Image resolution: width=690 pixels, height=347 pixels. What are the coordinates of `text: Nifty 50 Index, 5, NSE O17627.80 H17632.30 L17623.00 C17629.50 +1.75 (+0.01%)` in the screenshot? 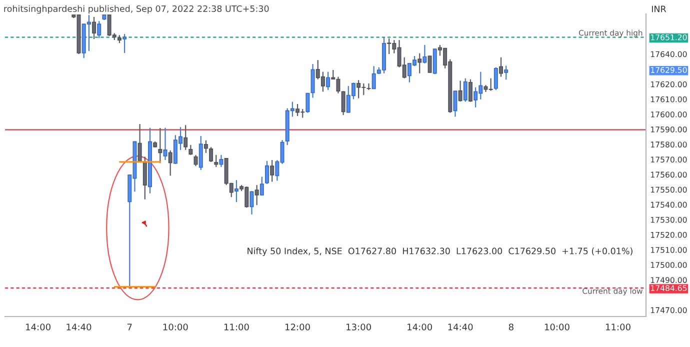 It's located at (440, 252).